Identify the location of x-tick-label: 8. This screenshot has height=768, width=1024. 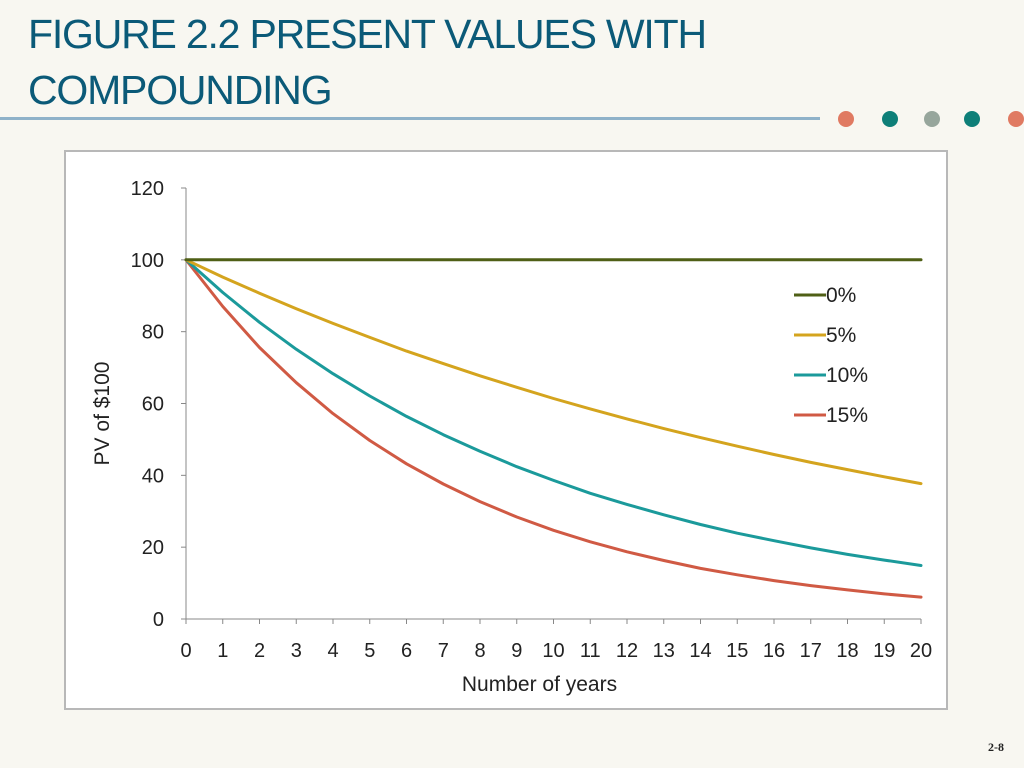
(479, 651).